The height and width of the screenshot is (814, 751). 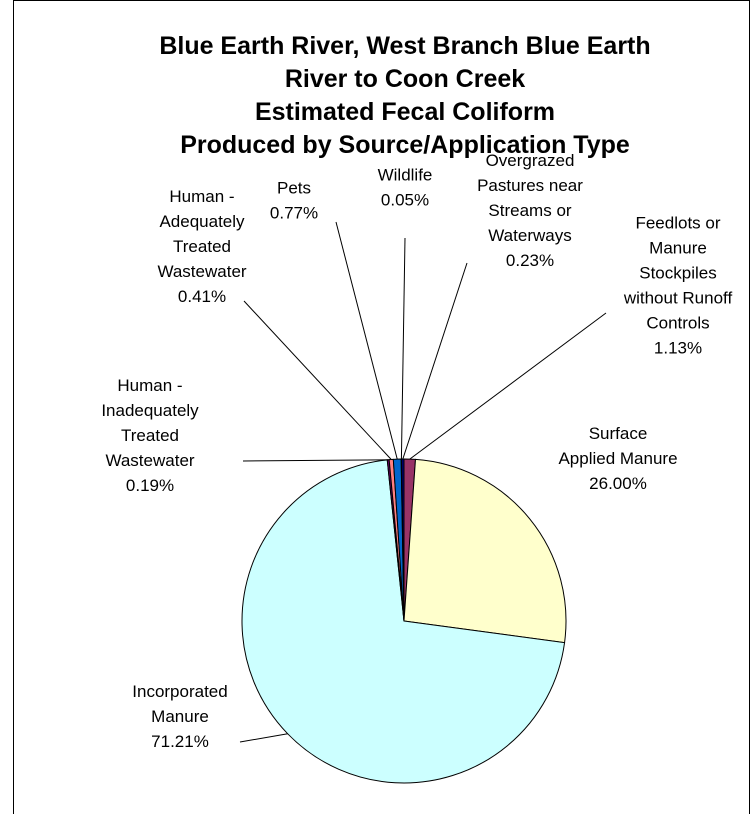 I want to click on slice-label-line: 0.05%, so click(x=405, y=200).